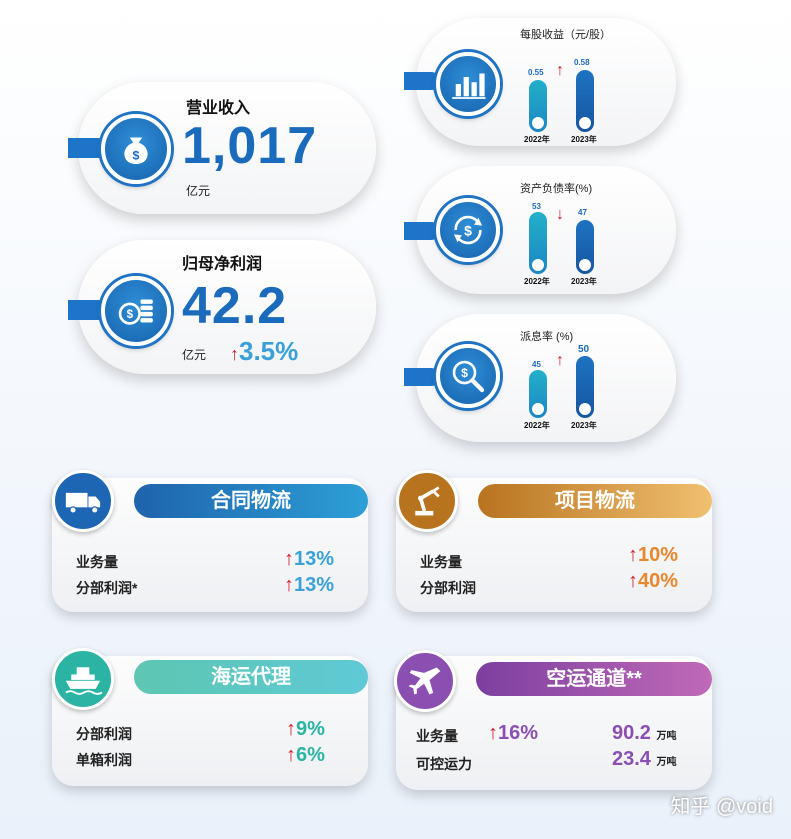  I want to click on project-row2-value: 40%, so click(658, 581).